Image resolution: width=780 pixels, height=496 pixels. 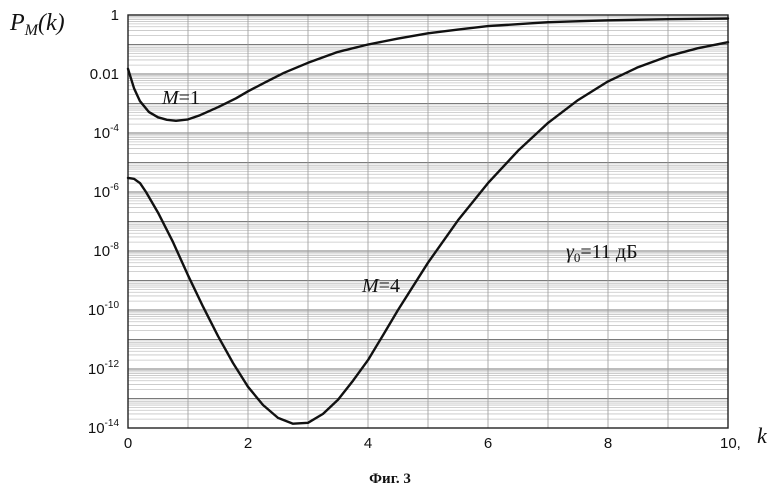 I want to click on y-axis-label: PM(k), so click(x=37, y=24).